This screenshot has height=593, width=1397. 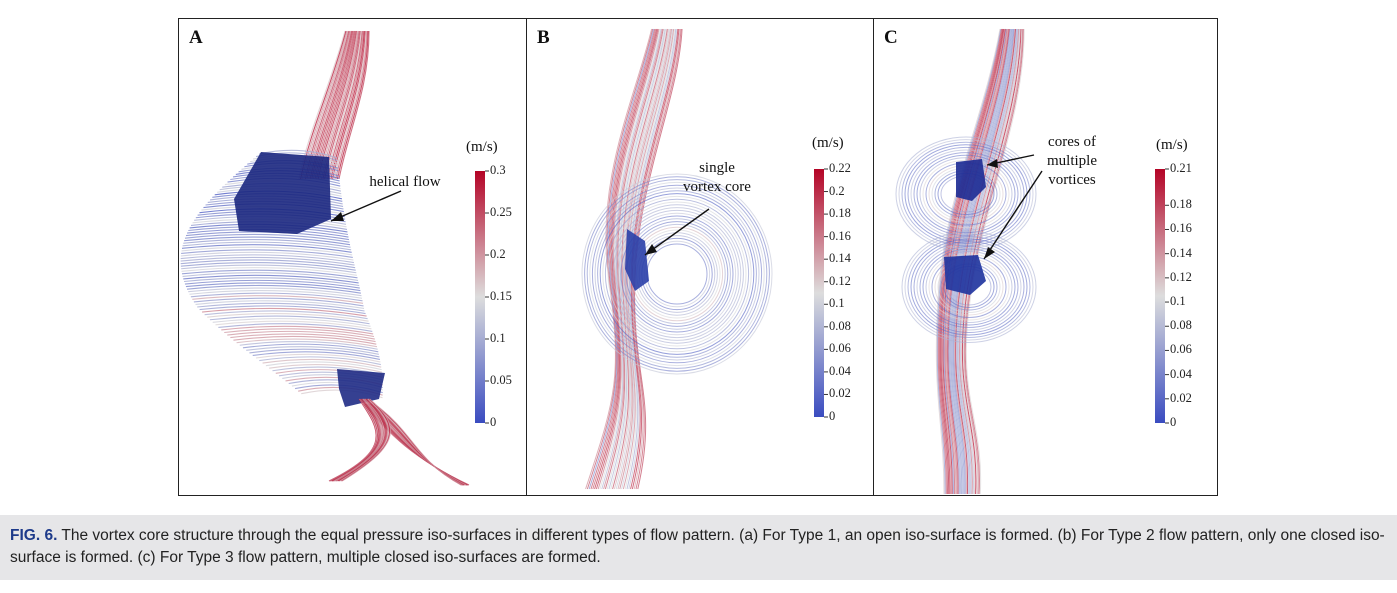 I want to click on panel-a-letter: A, so click(x=196, y=37).